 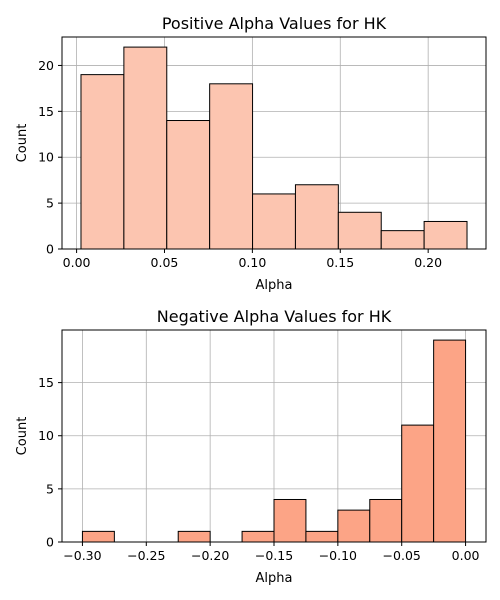 I want to click on x-tick-label: −0.05, so click(x=402, y=555).